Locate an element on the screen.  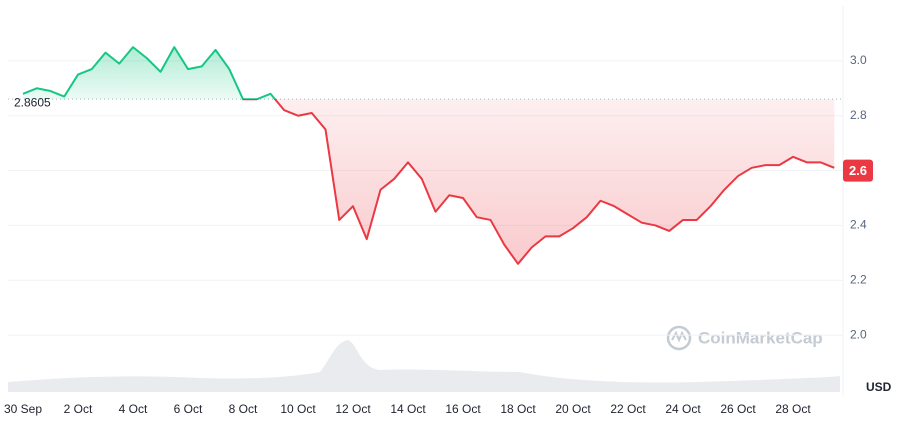
x-tick-label: 16 Oct is located at coordinates (463, 409).